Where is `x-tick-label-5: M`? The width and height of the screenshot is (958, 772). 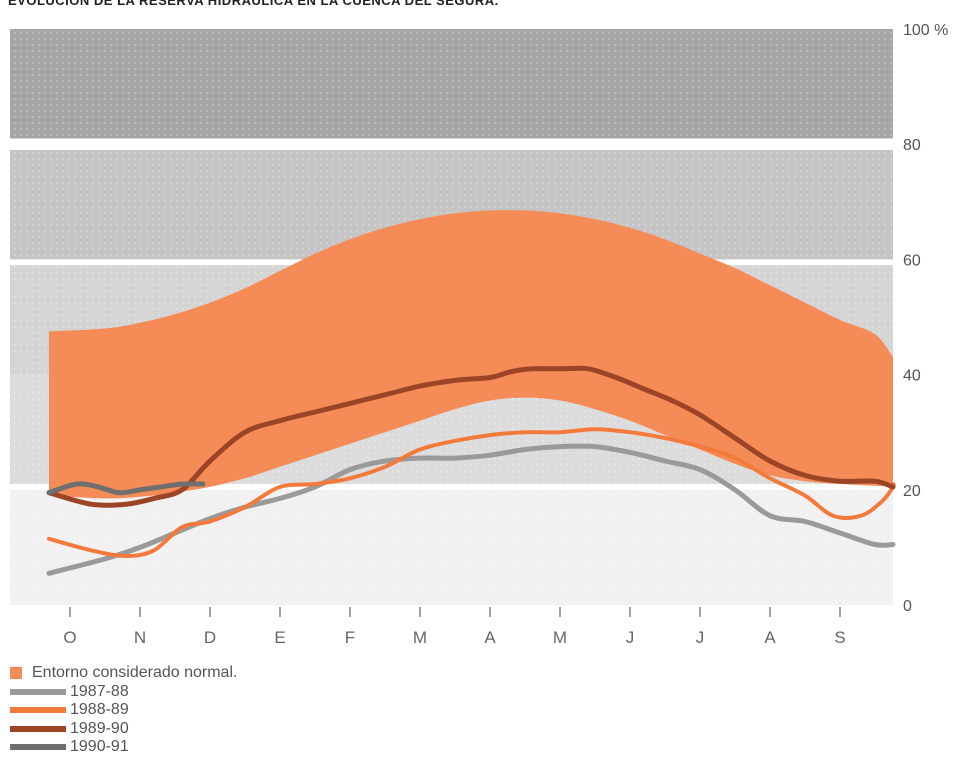 x-tick-label-5: M is located at coordinates (420, 637).